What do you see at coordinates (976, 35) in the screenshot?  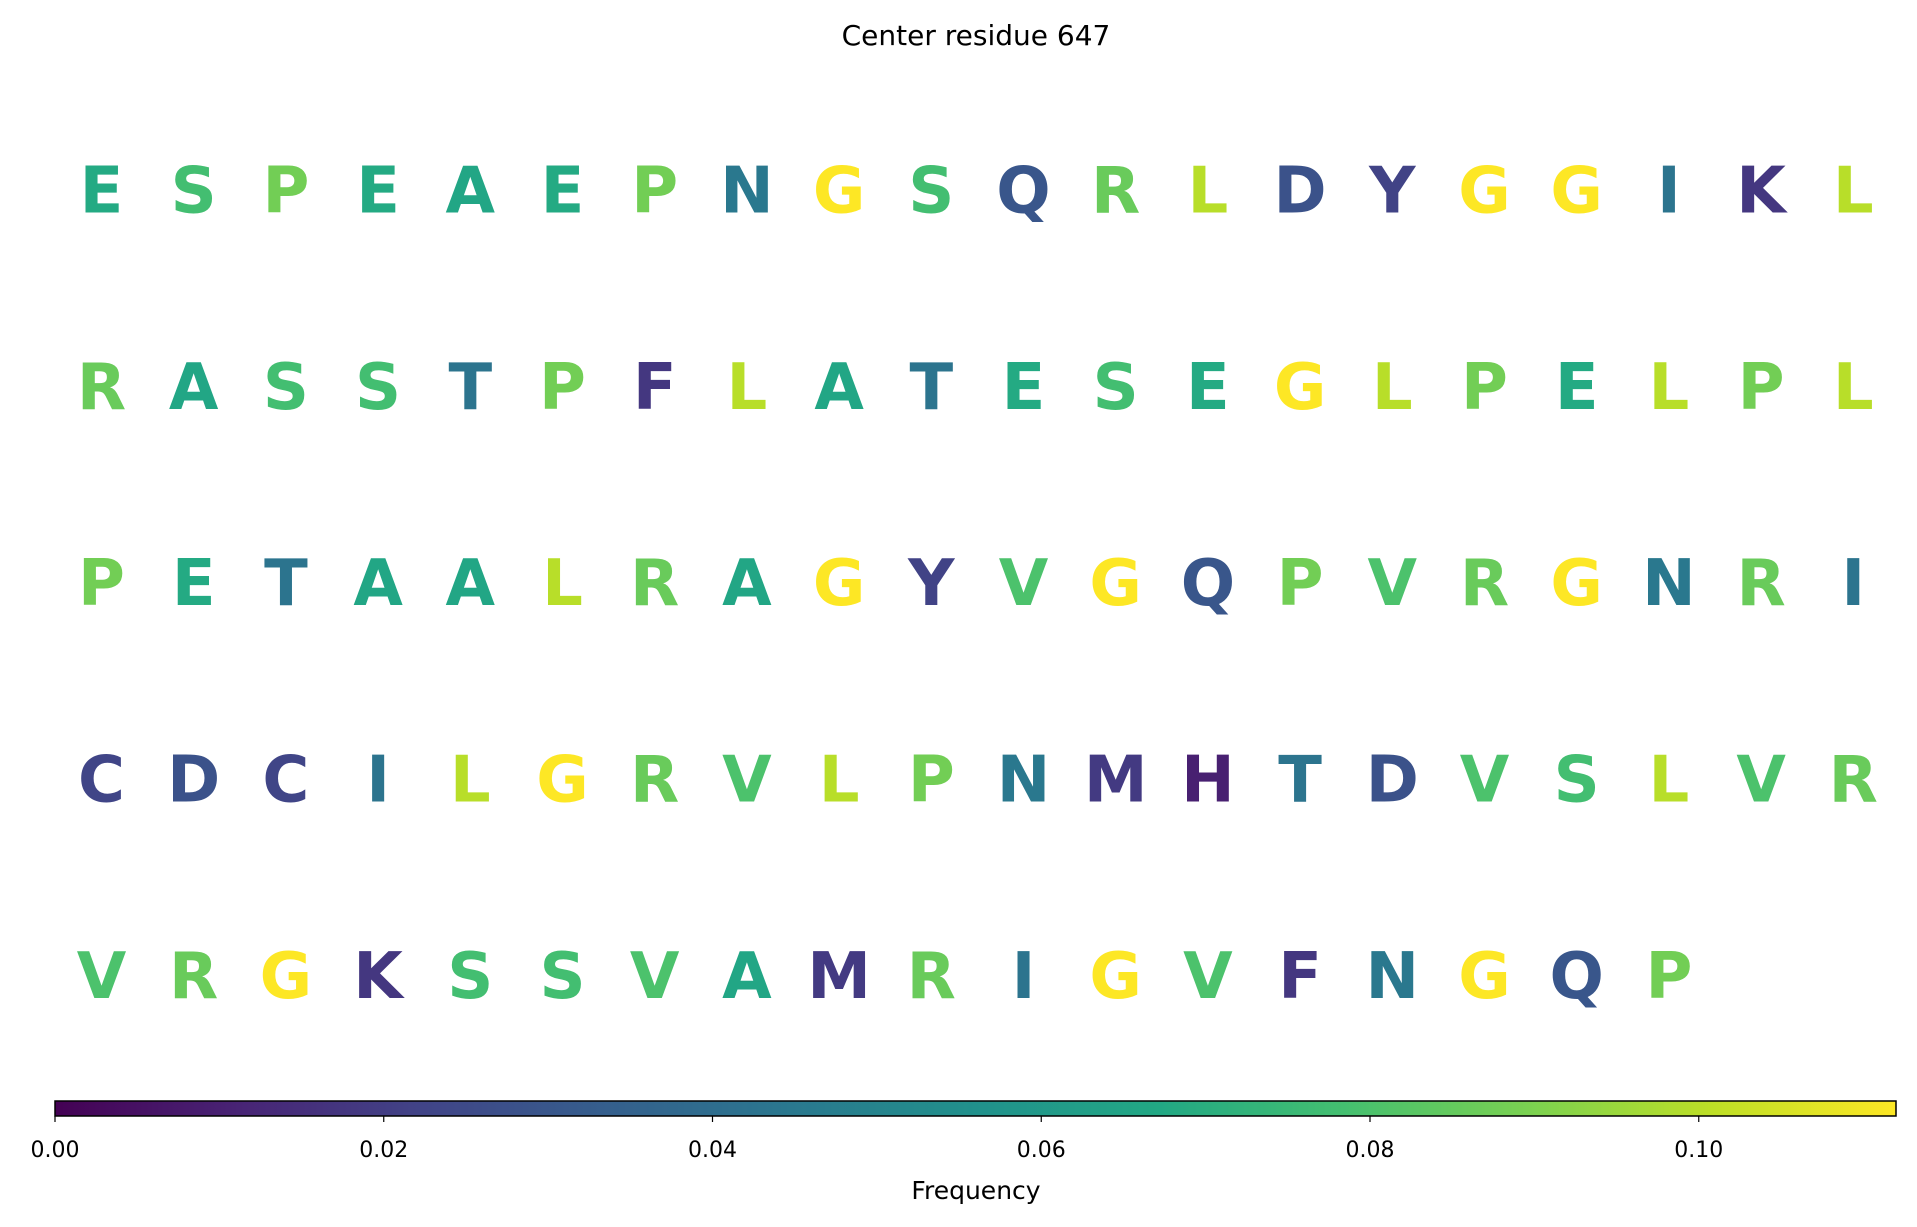 I see `chart-title: Center residue 647` at bounding box center [976, 35].